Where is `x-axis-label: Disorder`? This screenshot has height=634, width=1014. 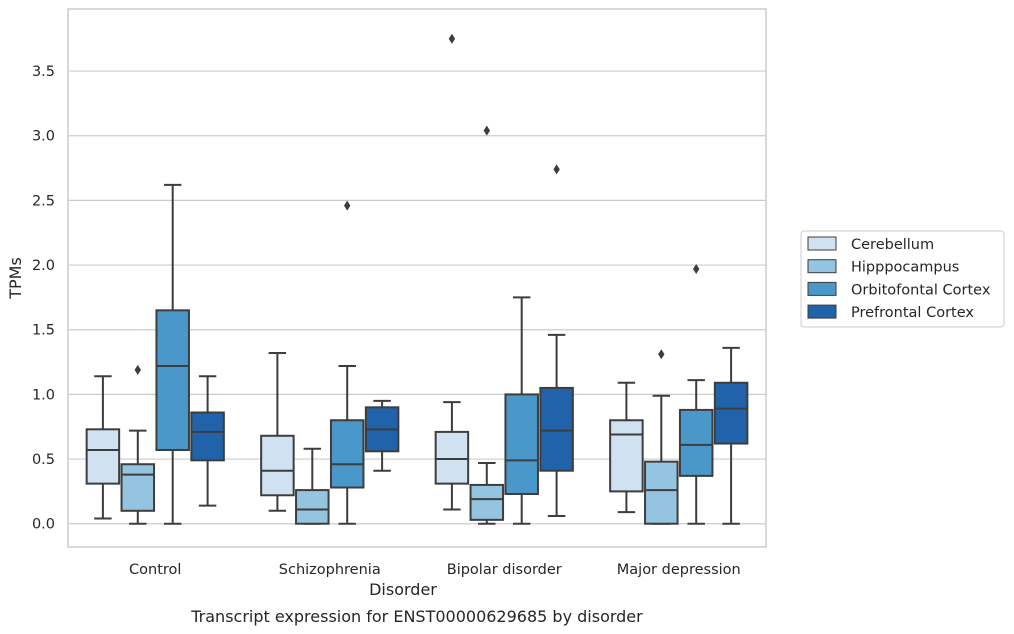
x-axis-label: Disorder is located at coordinates (403, 589).